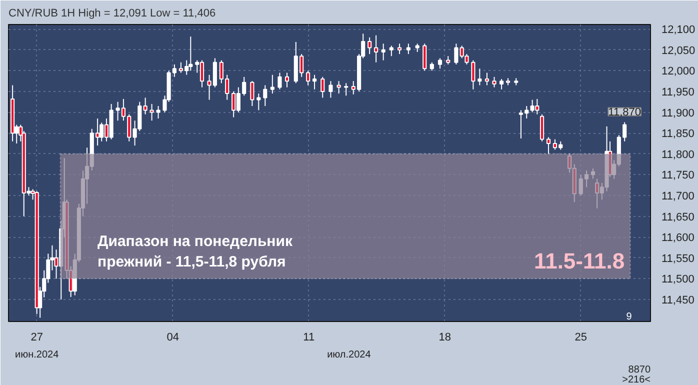 This screenshot has height=385, width=698. I want to click on y-tick-label: 11,700, so click(678, 196).